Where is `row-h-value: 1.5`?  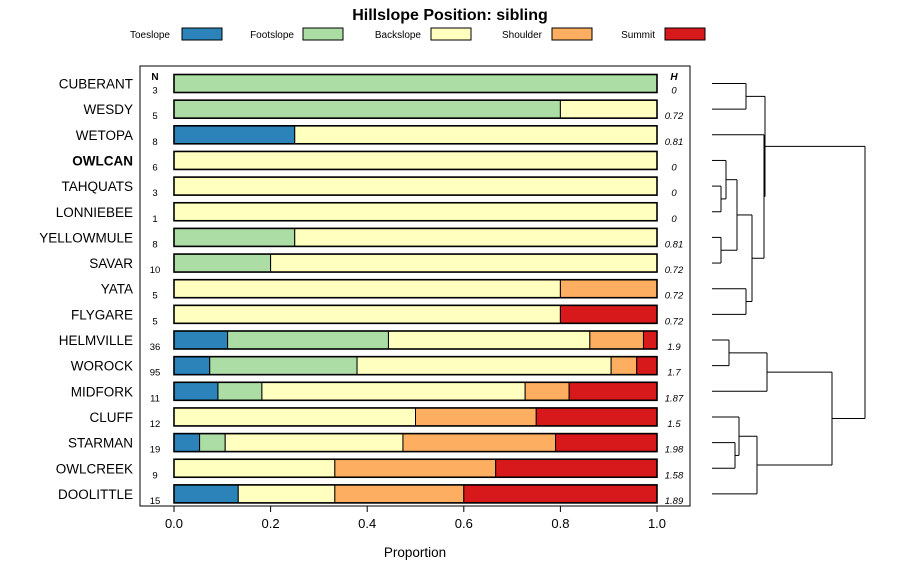
row-h-value: 1.5 is located at coordinates (674, 424).